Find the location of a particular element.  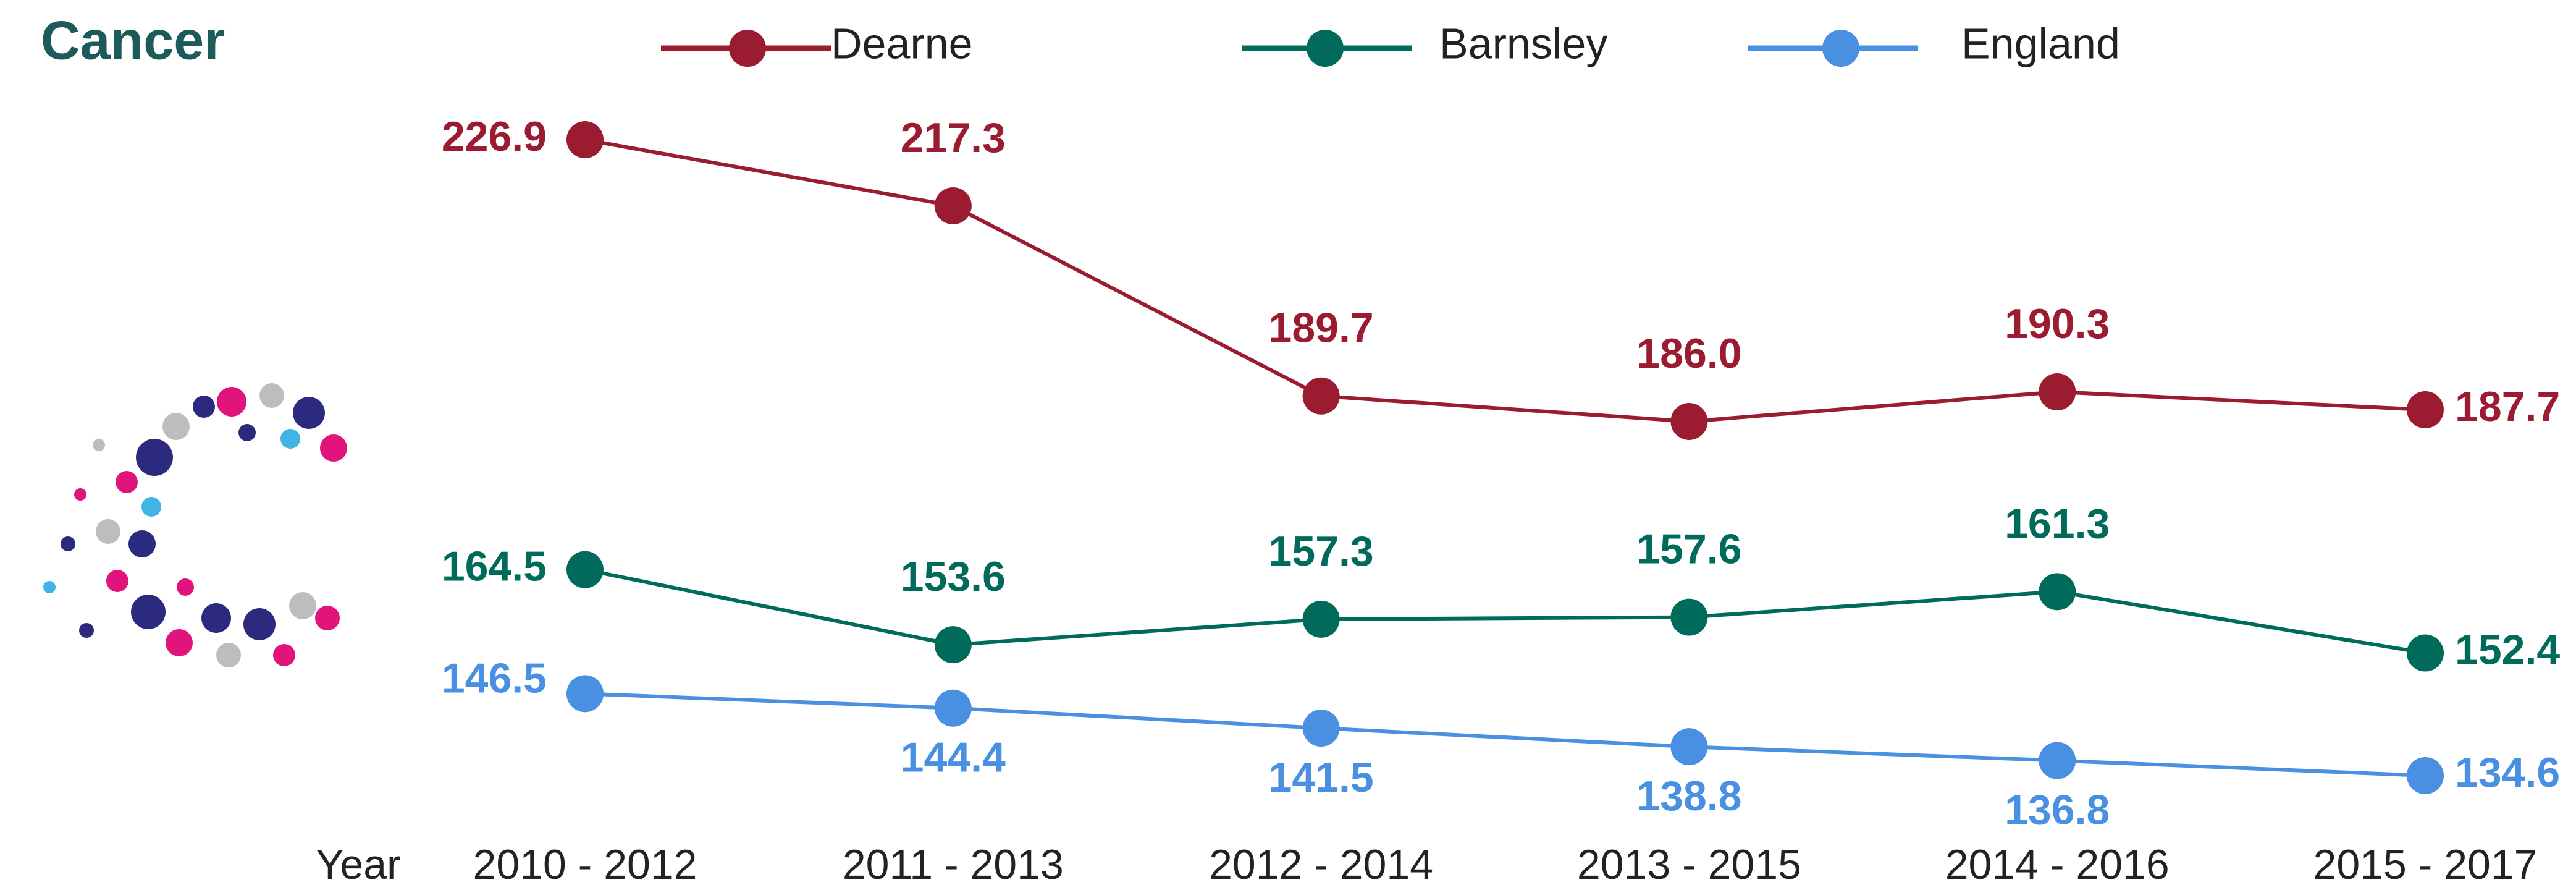

chart-title: Cancer is located at coordinates (133, 39).